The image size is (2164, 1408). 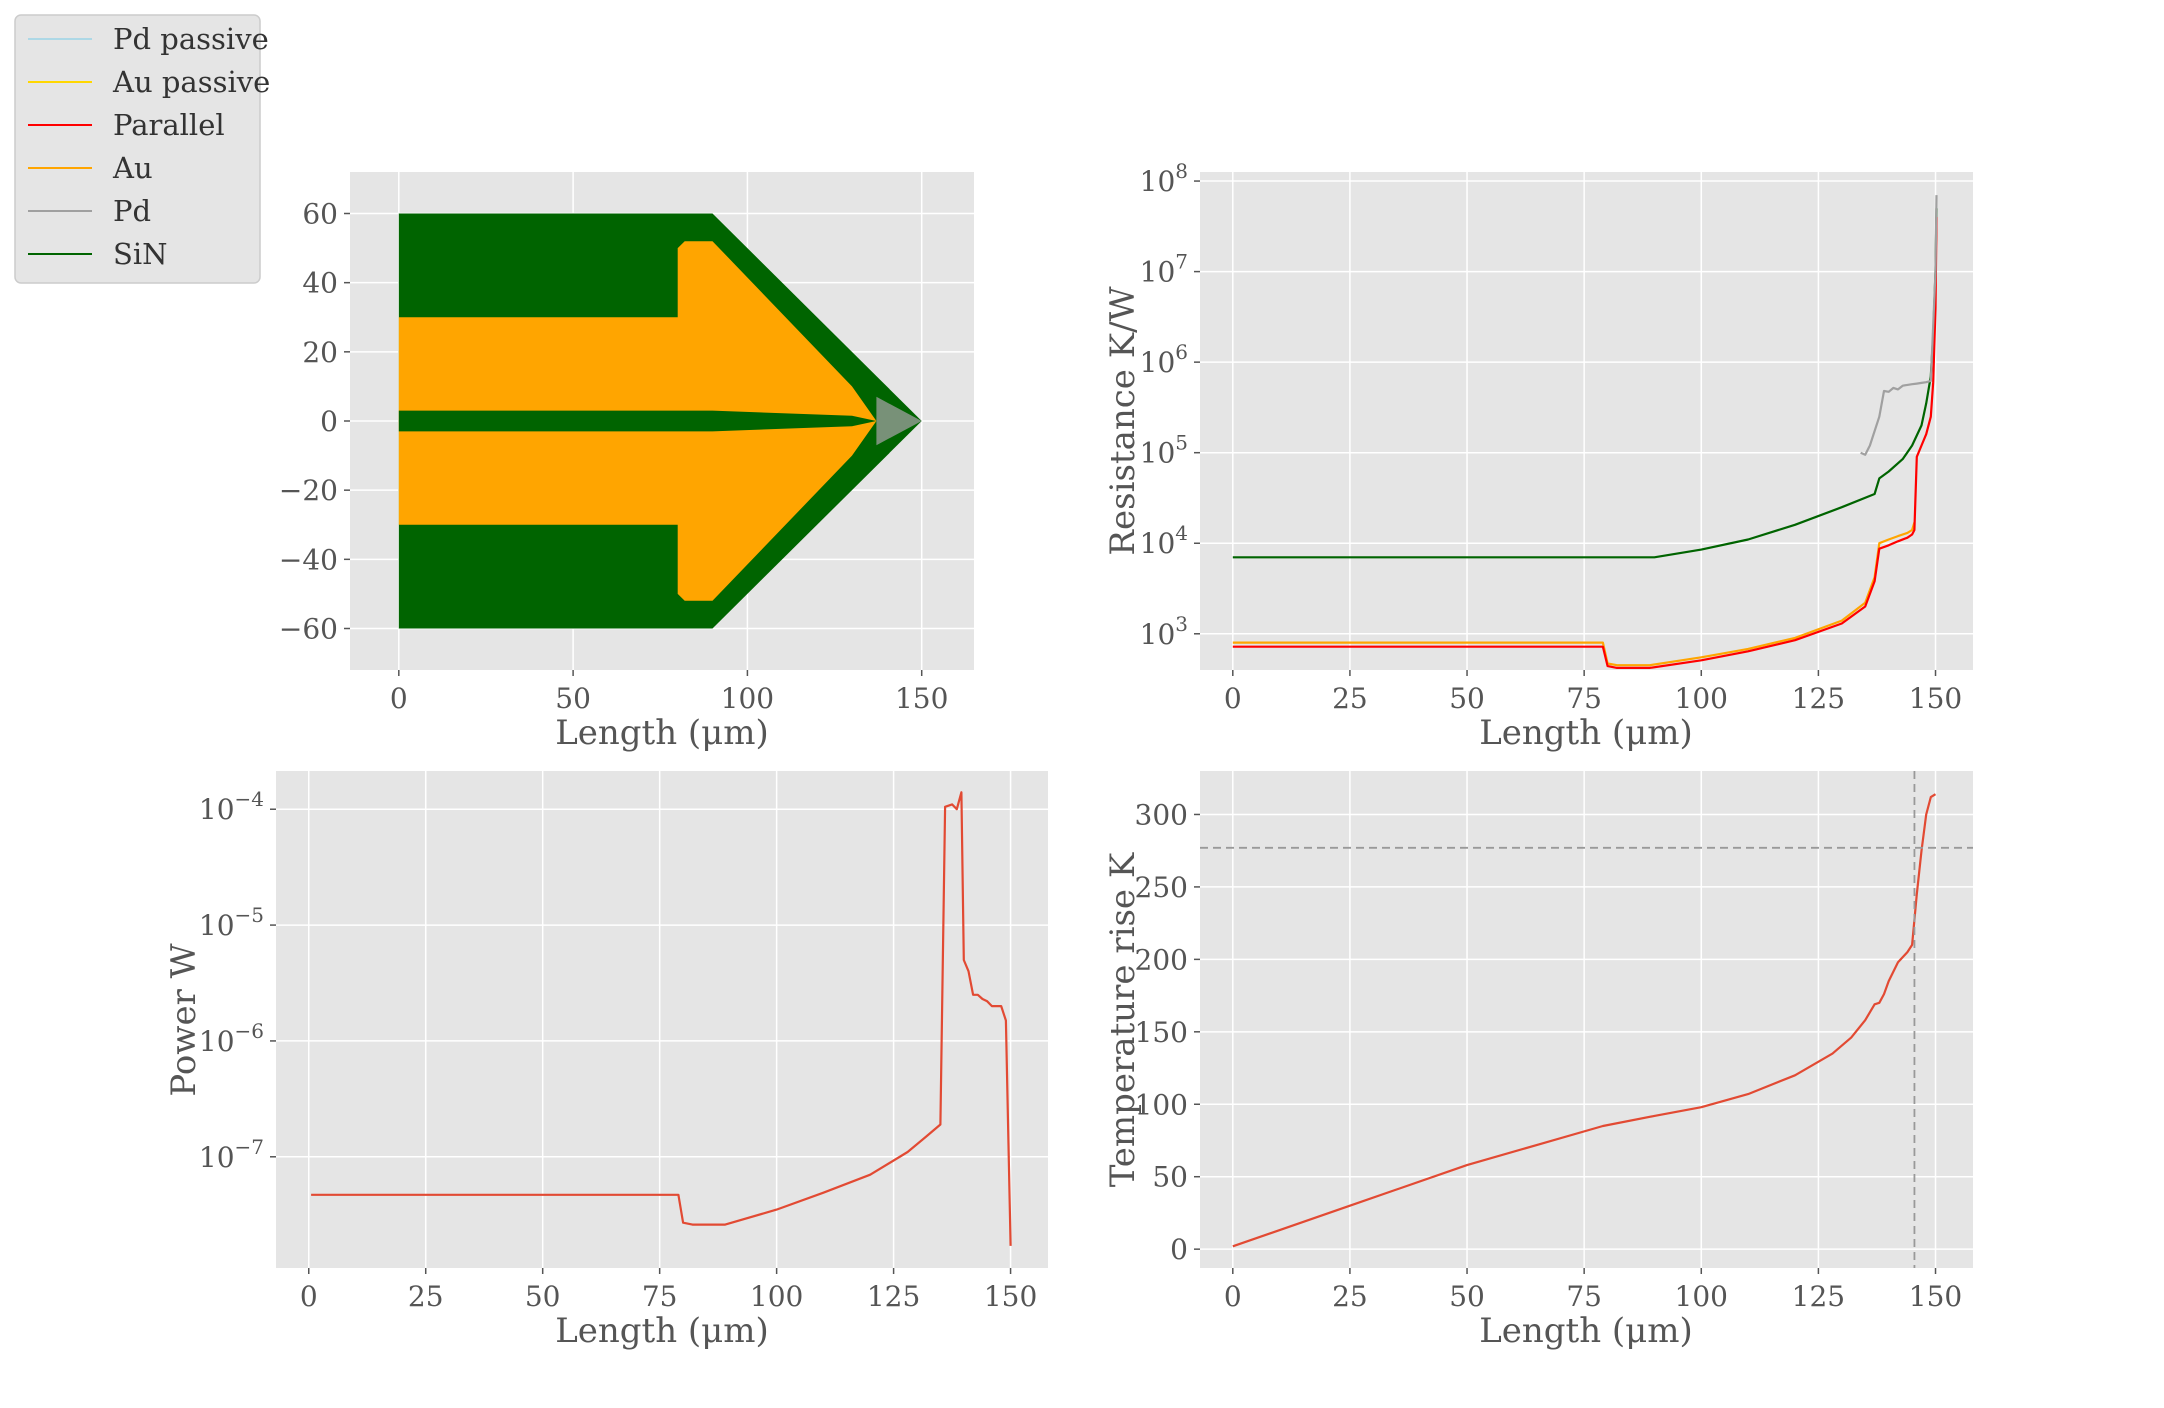 I want to click on y-tick-label: 107, so click(x=1164, y=269).